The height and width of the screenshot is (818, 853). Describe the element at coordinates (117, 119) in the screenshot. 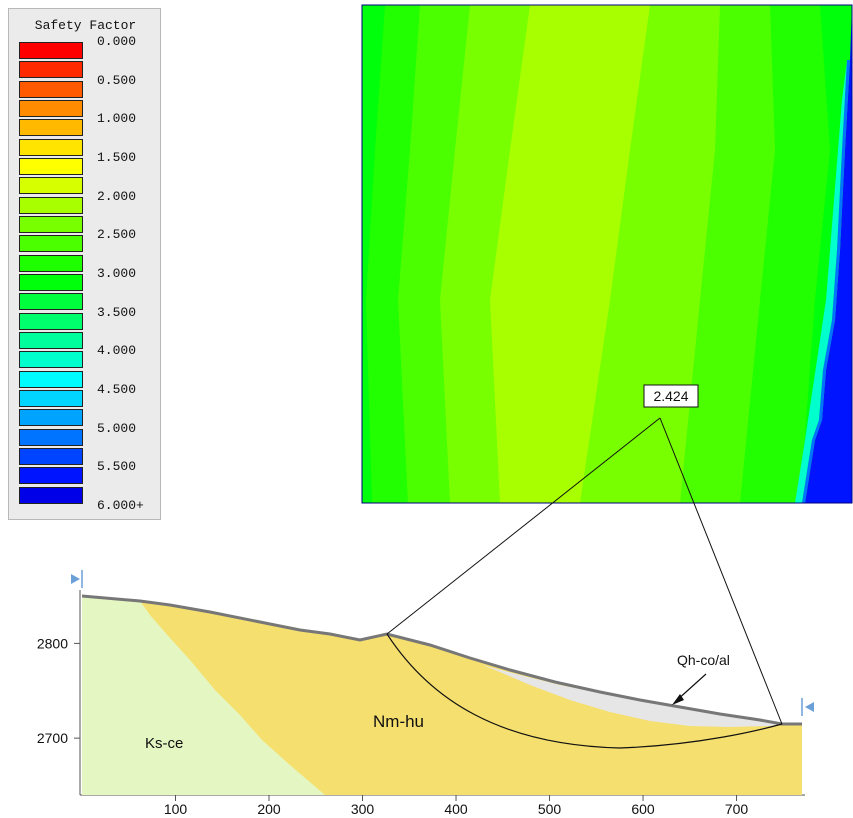

I see `legend-label: 1.000` at that location.